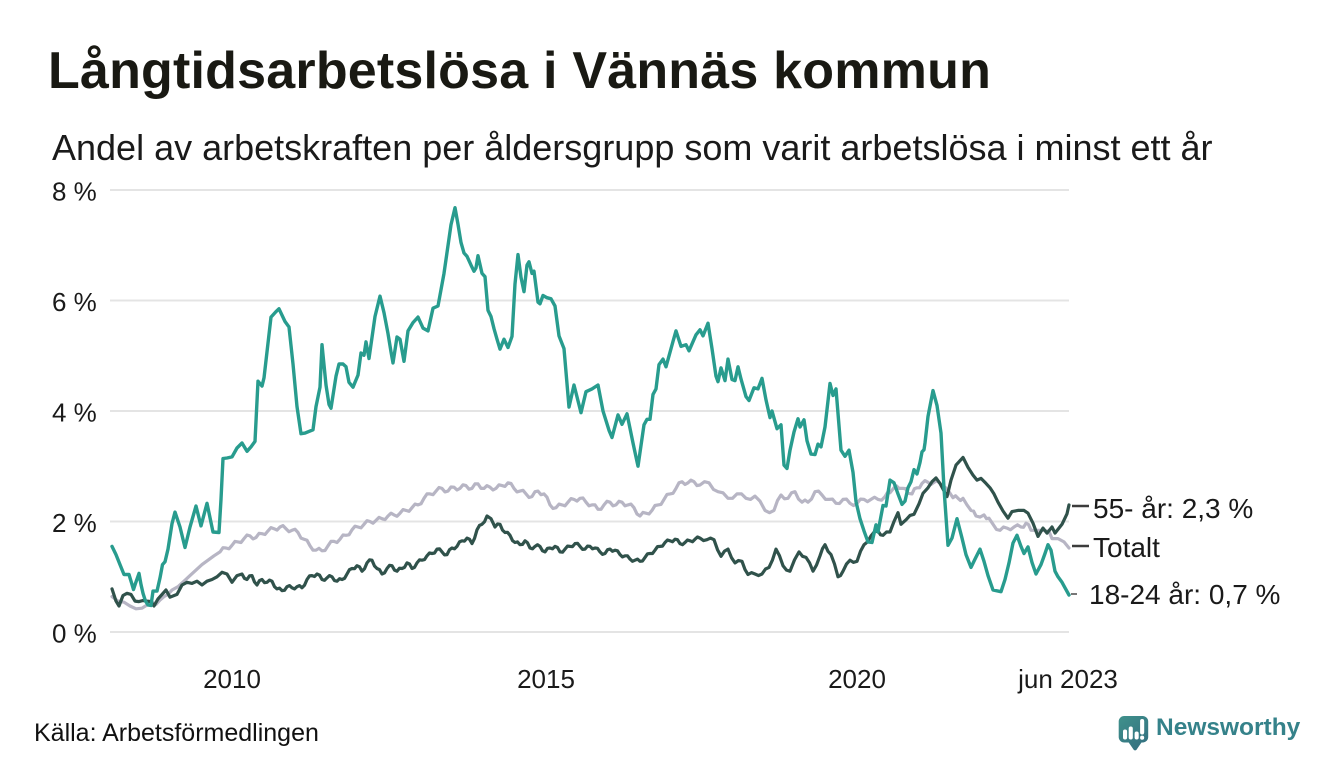  Describe the element at coordinates (232, 679) in the screenshot. I see `svg-text: 2010` at that location.